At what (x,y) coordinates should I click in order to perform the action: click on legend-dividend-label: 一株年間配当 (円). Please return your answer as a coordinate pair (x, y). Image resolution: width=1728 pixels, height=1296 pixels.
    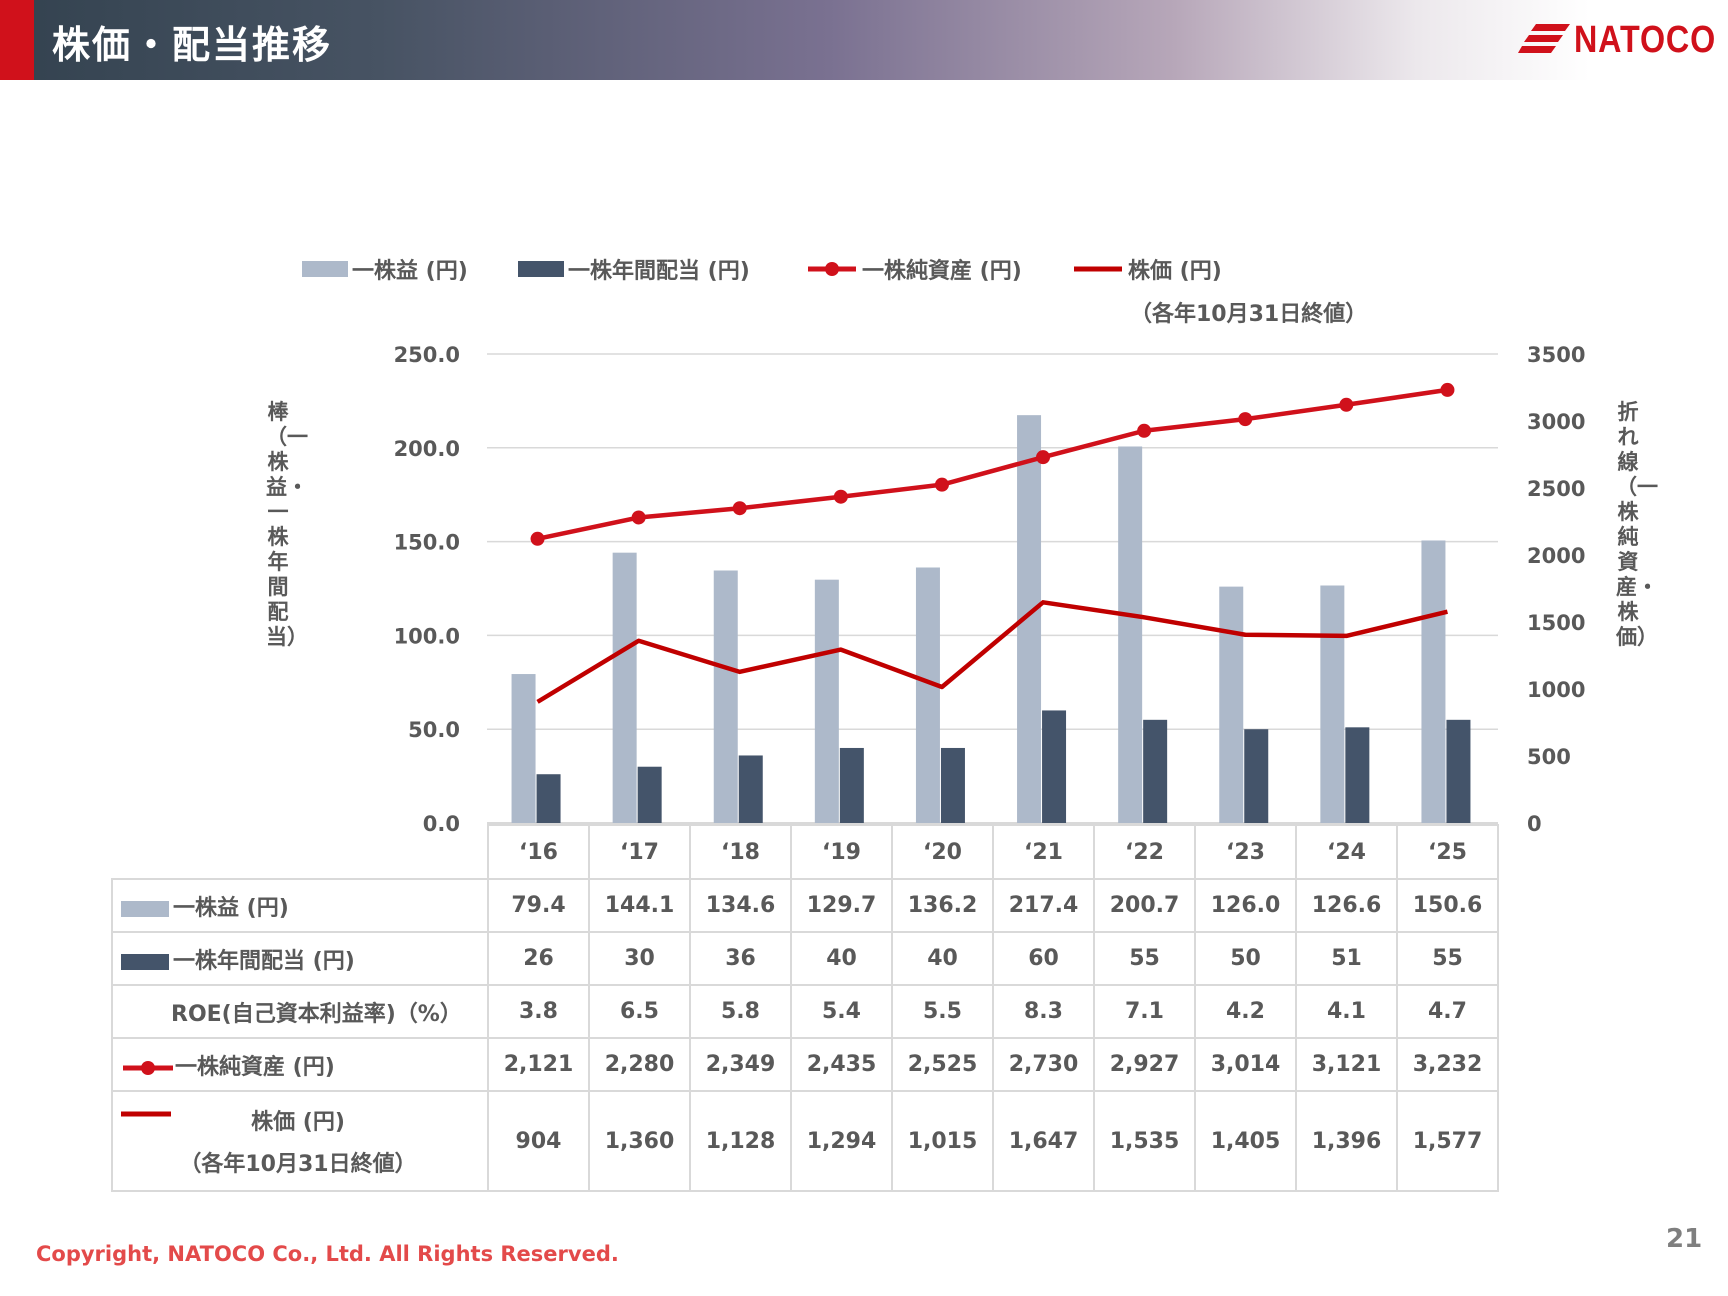
    Looking at the image, I should click on (659, 271).